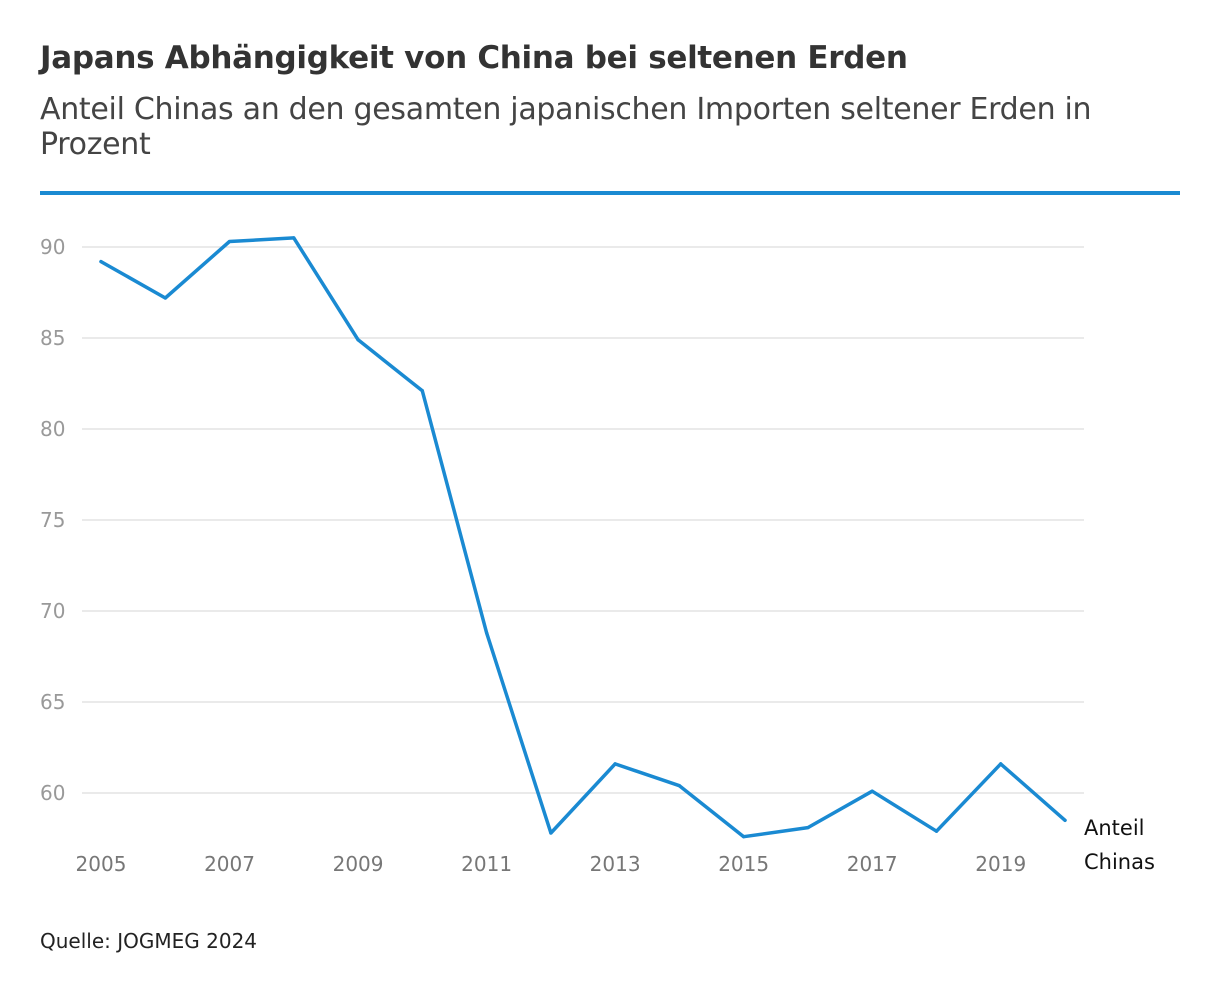 This screenshot has height=996, width=1220. I want to click on x-axis-ticks: 2005 2007 2009 2011 2013 2015 2017 2019, so click(551, 864).